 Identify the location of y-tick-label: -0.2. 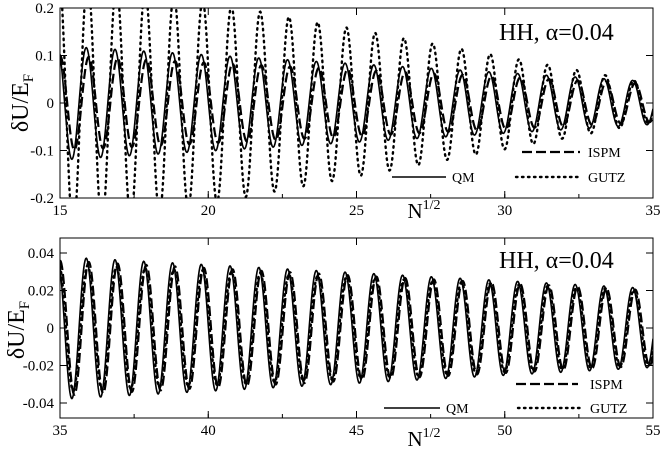
(42, 199).